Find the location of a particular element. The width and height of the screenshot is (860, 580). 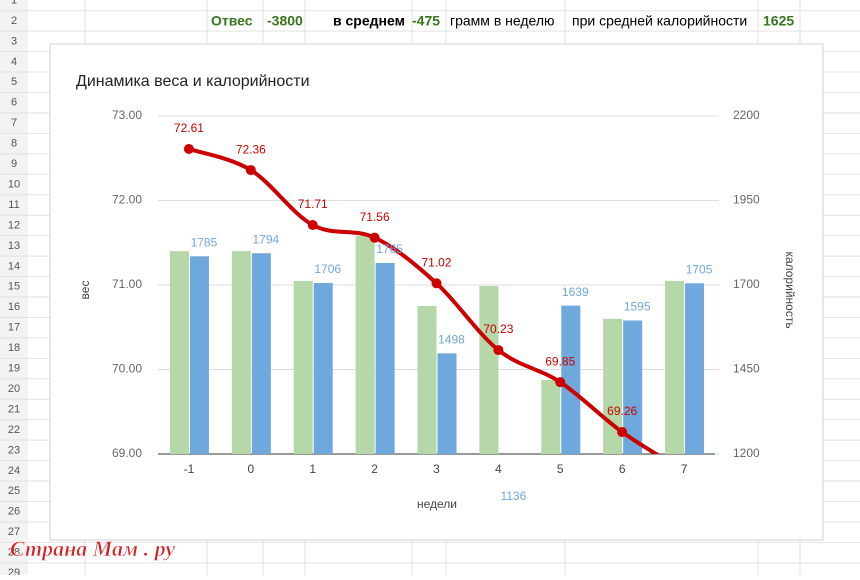

row-number: 3 is located at coordinates (14, 41).